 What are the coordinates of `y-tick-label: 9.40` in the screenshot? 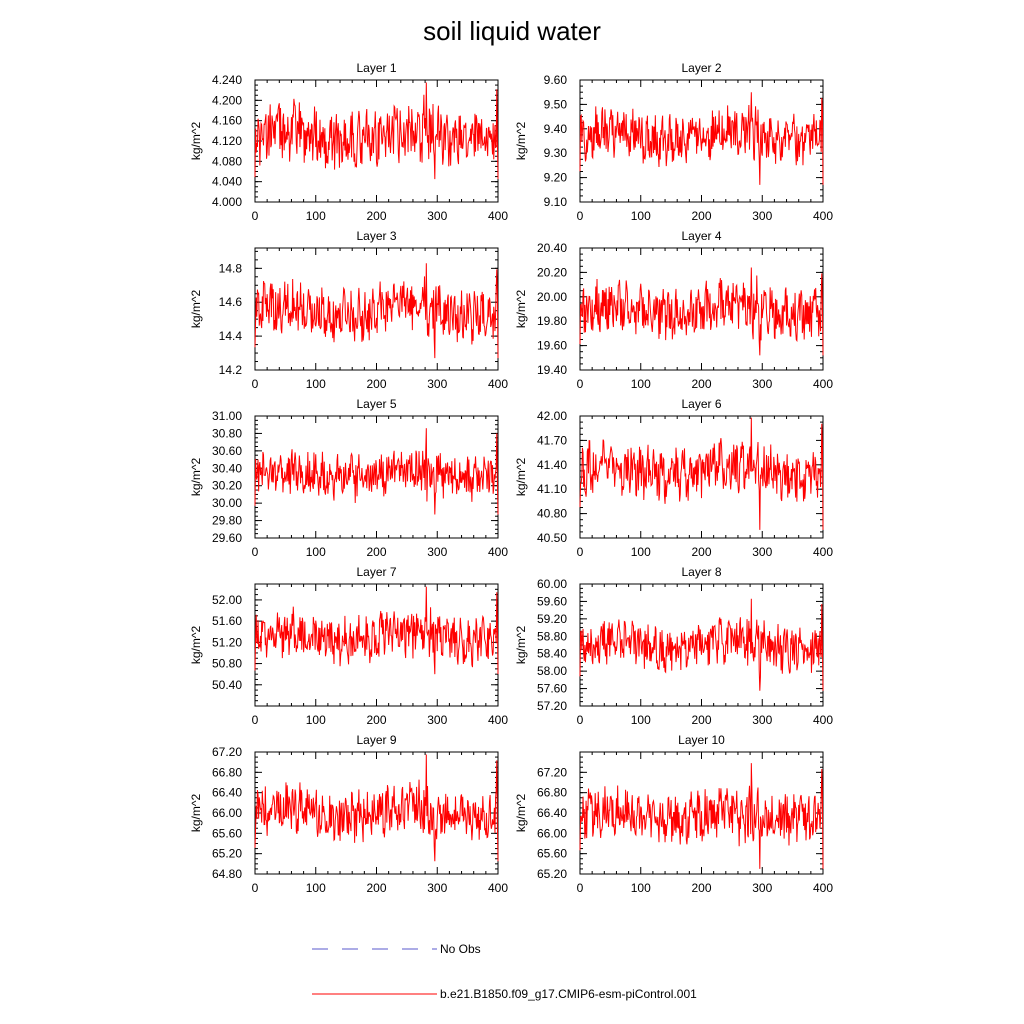 It's located at (556, 129).